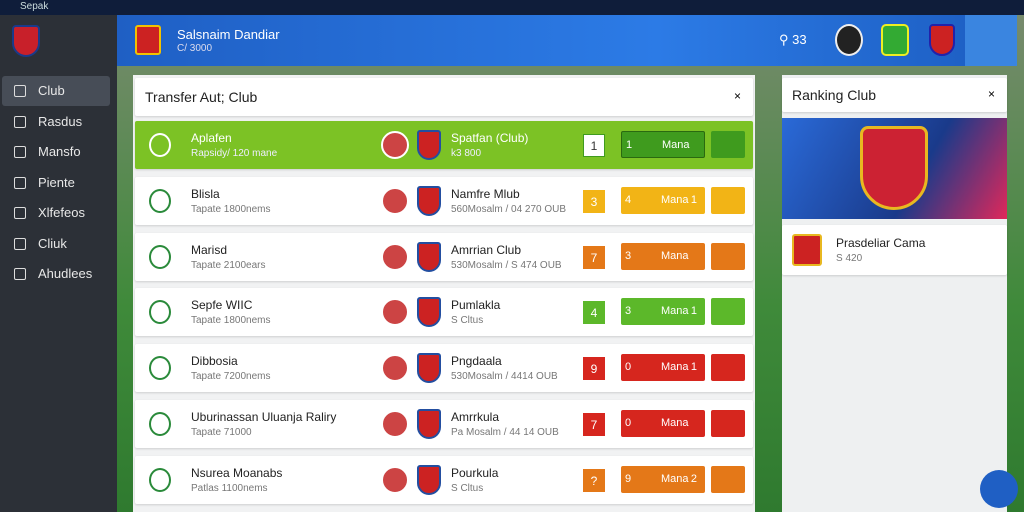 Image resolution: width=1024 pixels, height=512 pixels. Describe the element at coordinates (56, 152) in the screenshot. I see `nav-item: Mansfo` at that location.